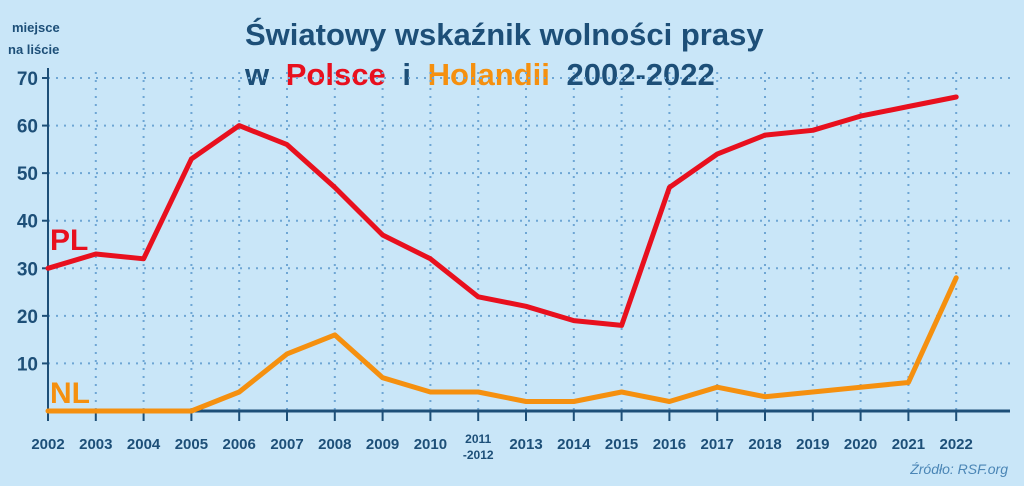  What do you see at coordinates (257, 74) in the screenshot?
I see `title-prefix: w` at bounding box center [257, 74].